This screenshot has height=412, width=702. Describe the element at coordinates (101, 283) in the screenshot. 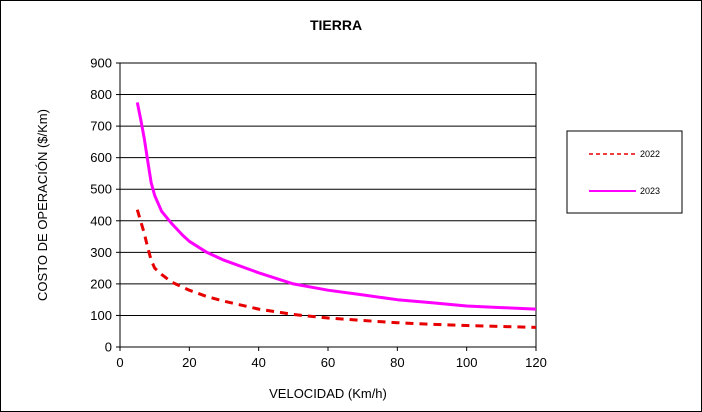

I see `y-tick-label: 200` at that location.